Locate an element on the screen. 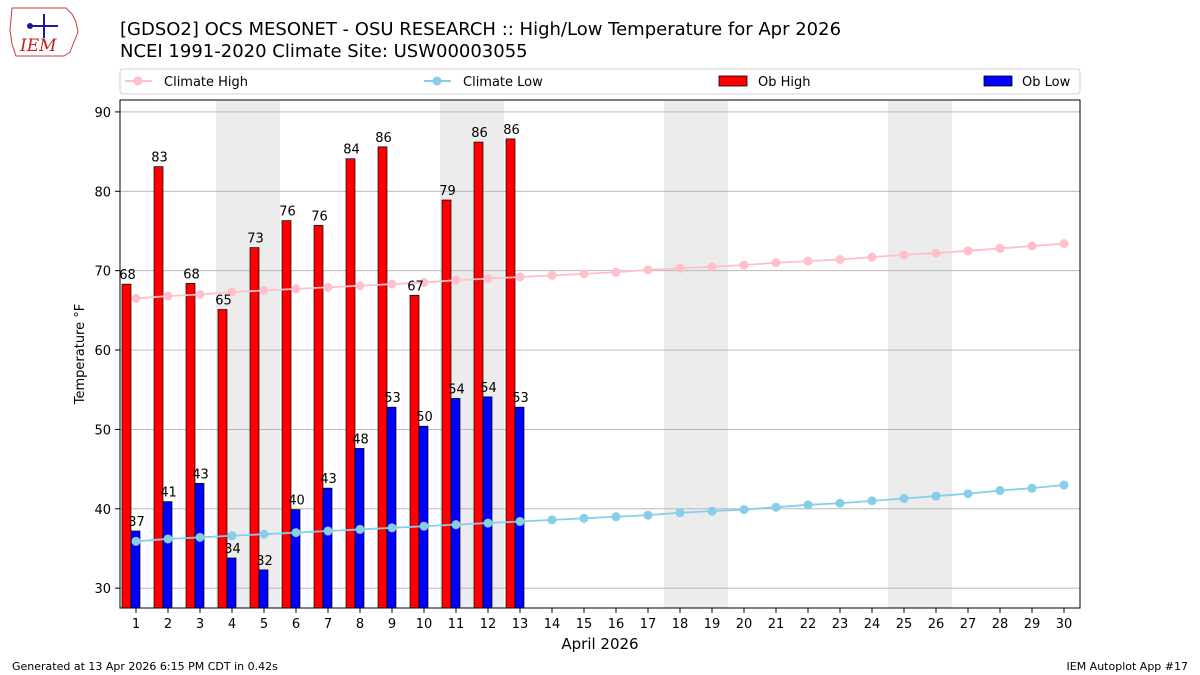 This screenshot has height=675, width=1200. x-tick-label-3: 3 is located at coordinates (200, 624).